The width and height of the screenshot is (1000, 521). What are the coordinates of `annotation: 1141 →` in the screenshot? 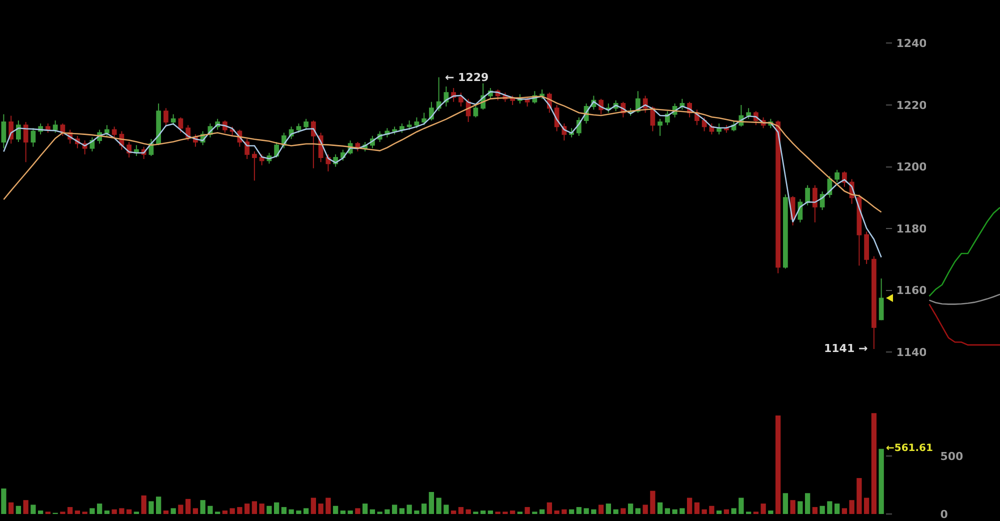 It's located at (846, 348).